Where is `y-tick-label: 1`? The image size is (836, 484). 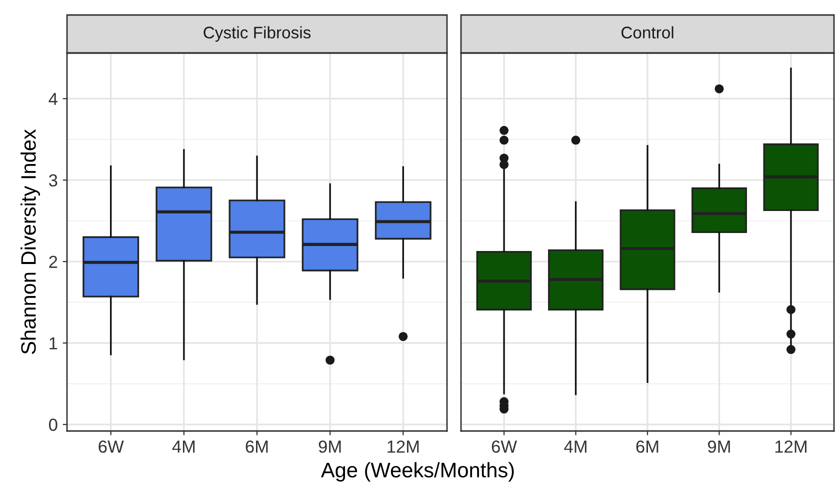
y-tick-label: 1 is located at coordinates (54, 343).